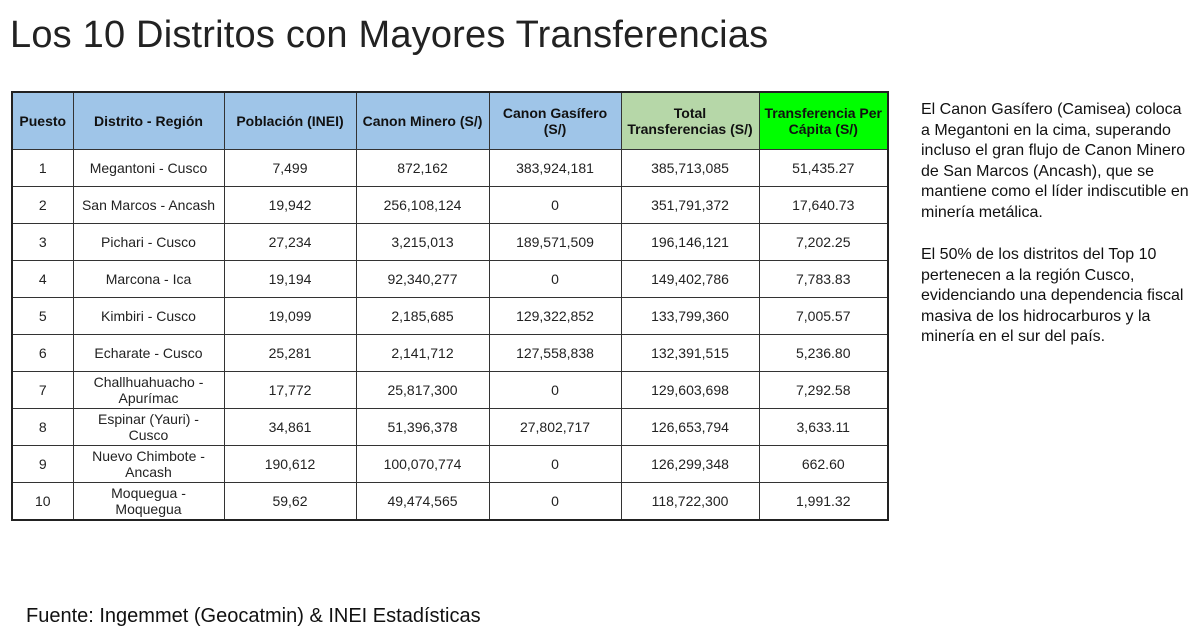 The width and height of the screenshot is (1200, 639). I want to click on cell-canon-gasifero: 189,571,509, so click(555, 242).